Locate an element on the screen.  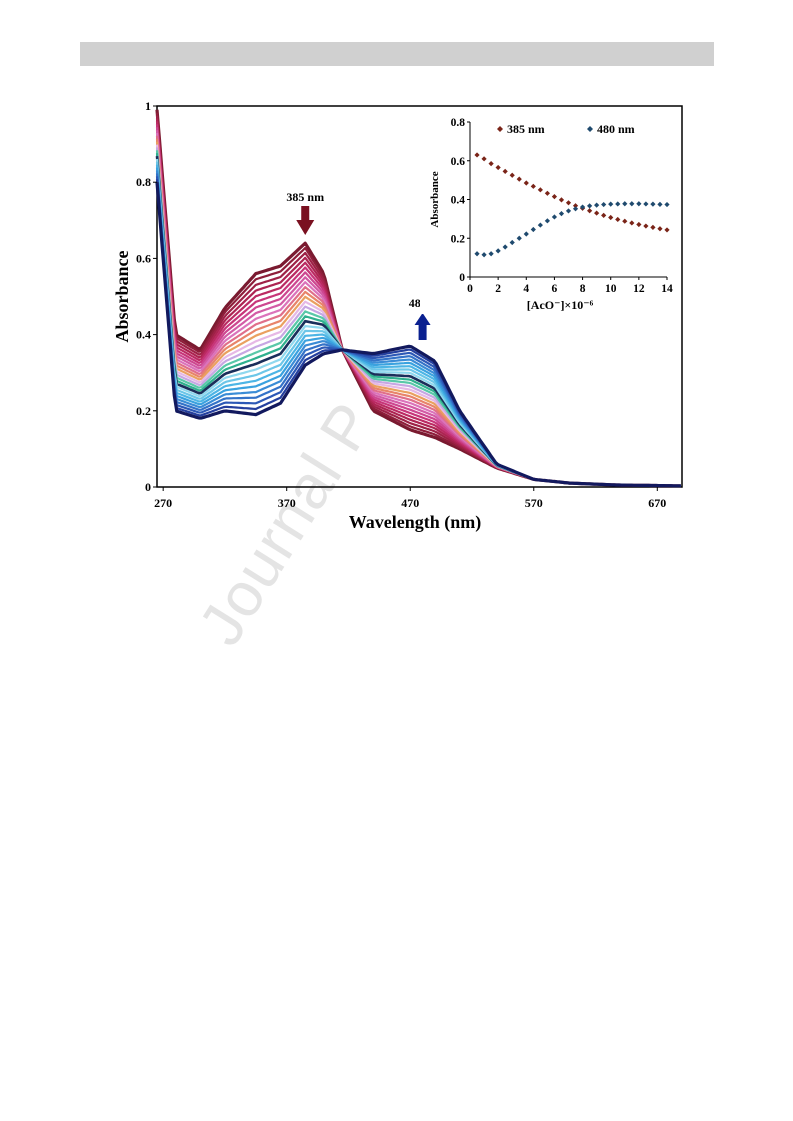
inset-x-tick-label: 2 is located at coordinates (498, 289).